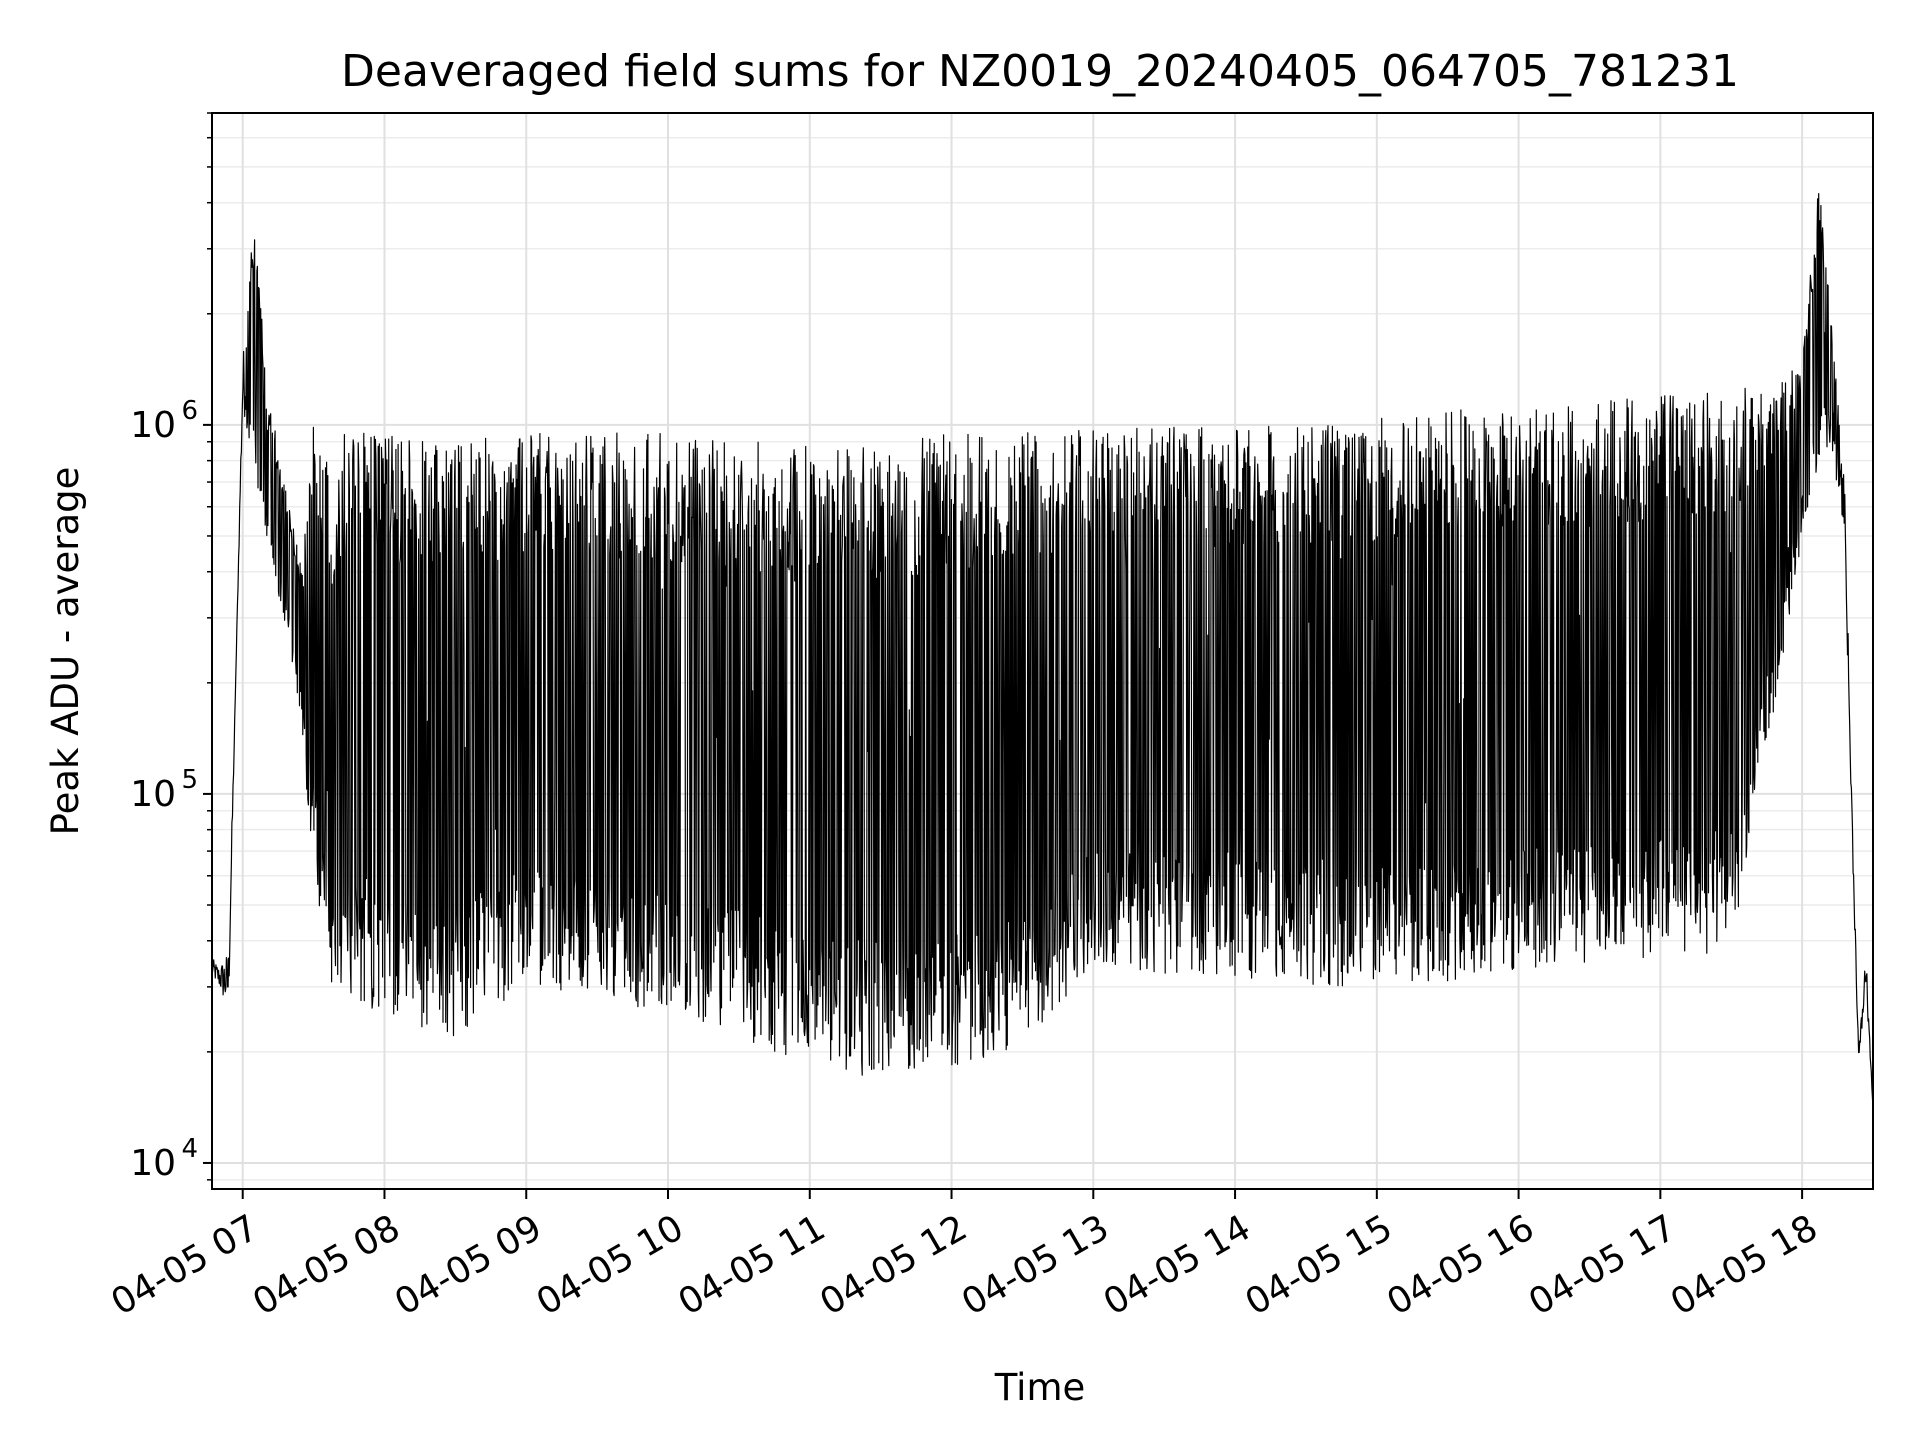  What do you see at coordinates (189, 780) in the screenshot?
I see `y-tick-exponent: 5` at bounding box center [189, 780].